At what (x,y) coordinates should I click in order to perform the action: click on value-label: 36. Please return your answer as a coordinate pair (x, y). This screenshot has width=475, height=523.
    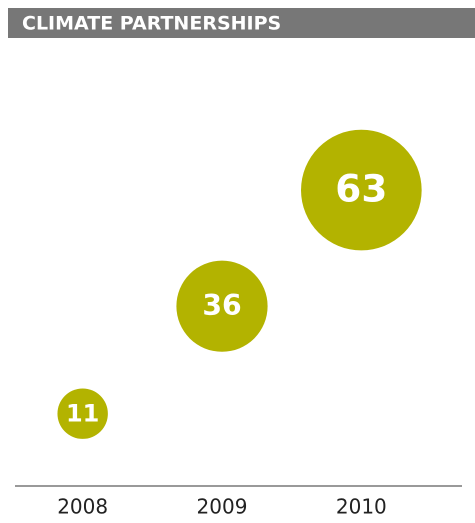
    Looking at the image, I should click on (221, 305).